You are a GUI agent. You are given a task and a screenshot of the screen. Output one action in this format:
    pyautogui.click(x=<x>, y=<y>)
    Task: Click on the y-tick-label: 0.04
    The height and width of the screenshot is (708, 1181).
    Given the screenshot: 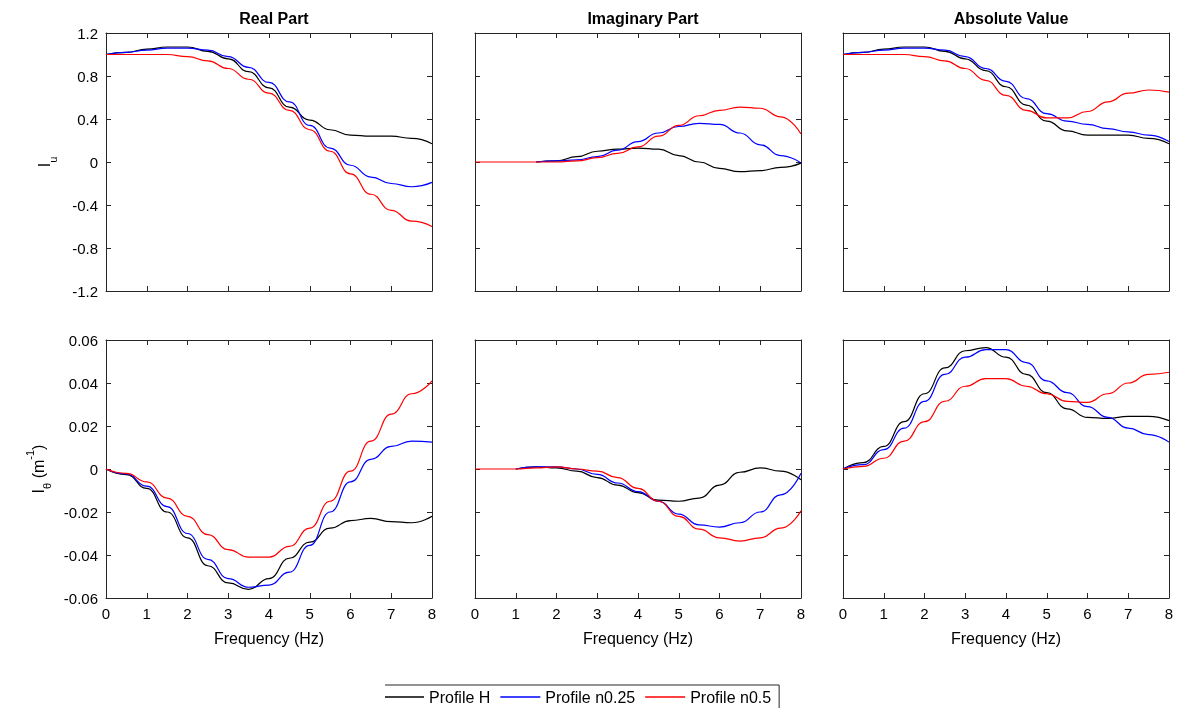 What is the action you would take?
    pyautogui.click(x=83, y=383)
    